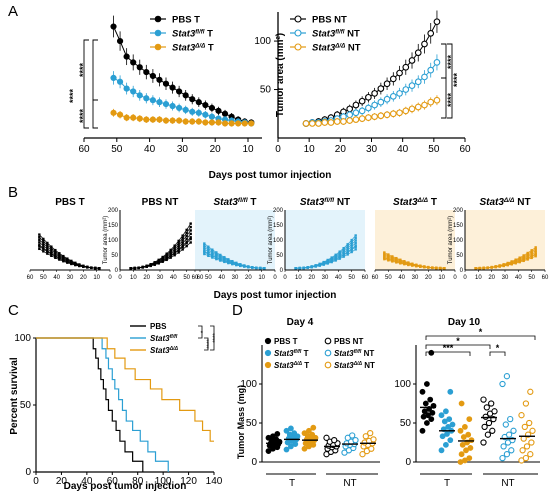 This screenshot has width=550, height=503. I want to click on panel-d-day10-title: Day 10, so click(464, 322).